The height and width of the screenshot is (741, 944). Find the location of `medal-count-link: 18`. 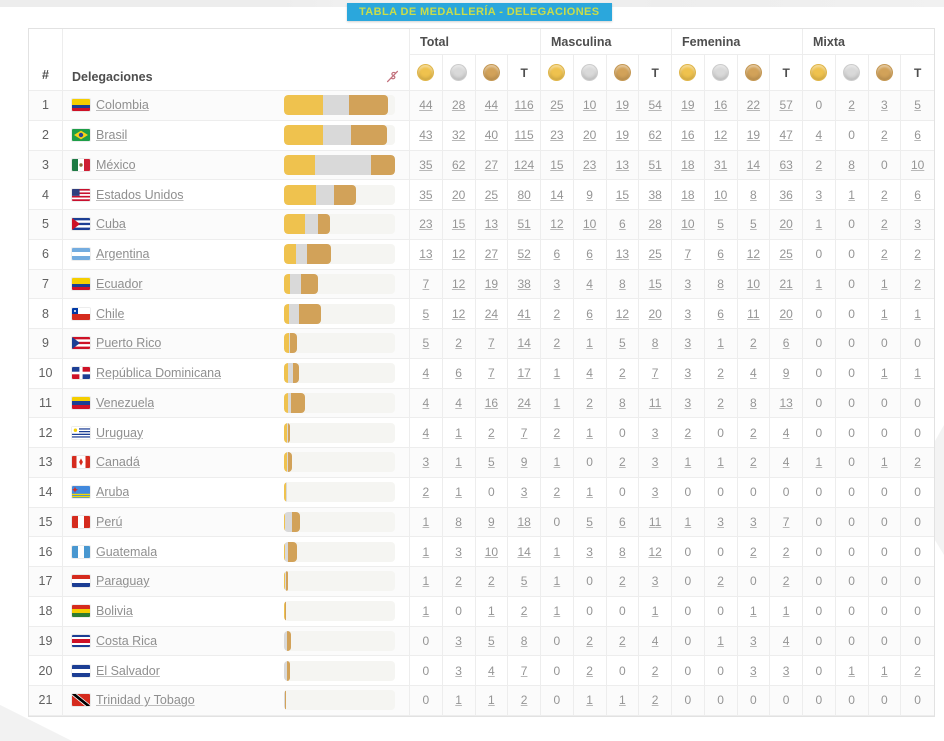

medal-count-link: 18 is located at coordinates (688, 164).